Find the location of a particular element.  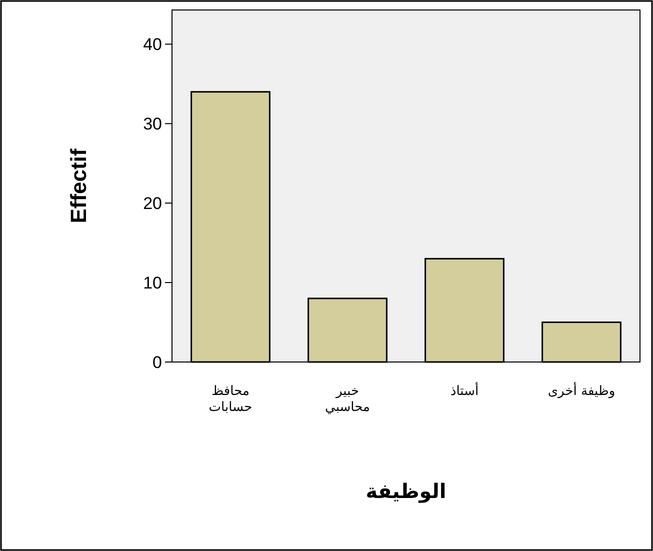

y-tick-label: 0 is located at coordinates (157, 362).